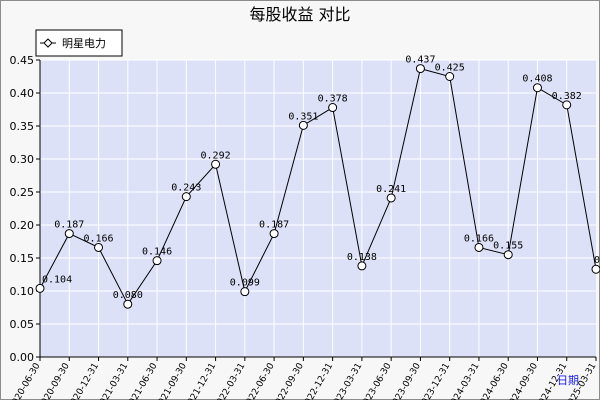 This screenshot has width=600, height=400. I want to click on data-label: 0.155, so click(508, 246).